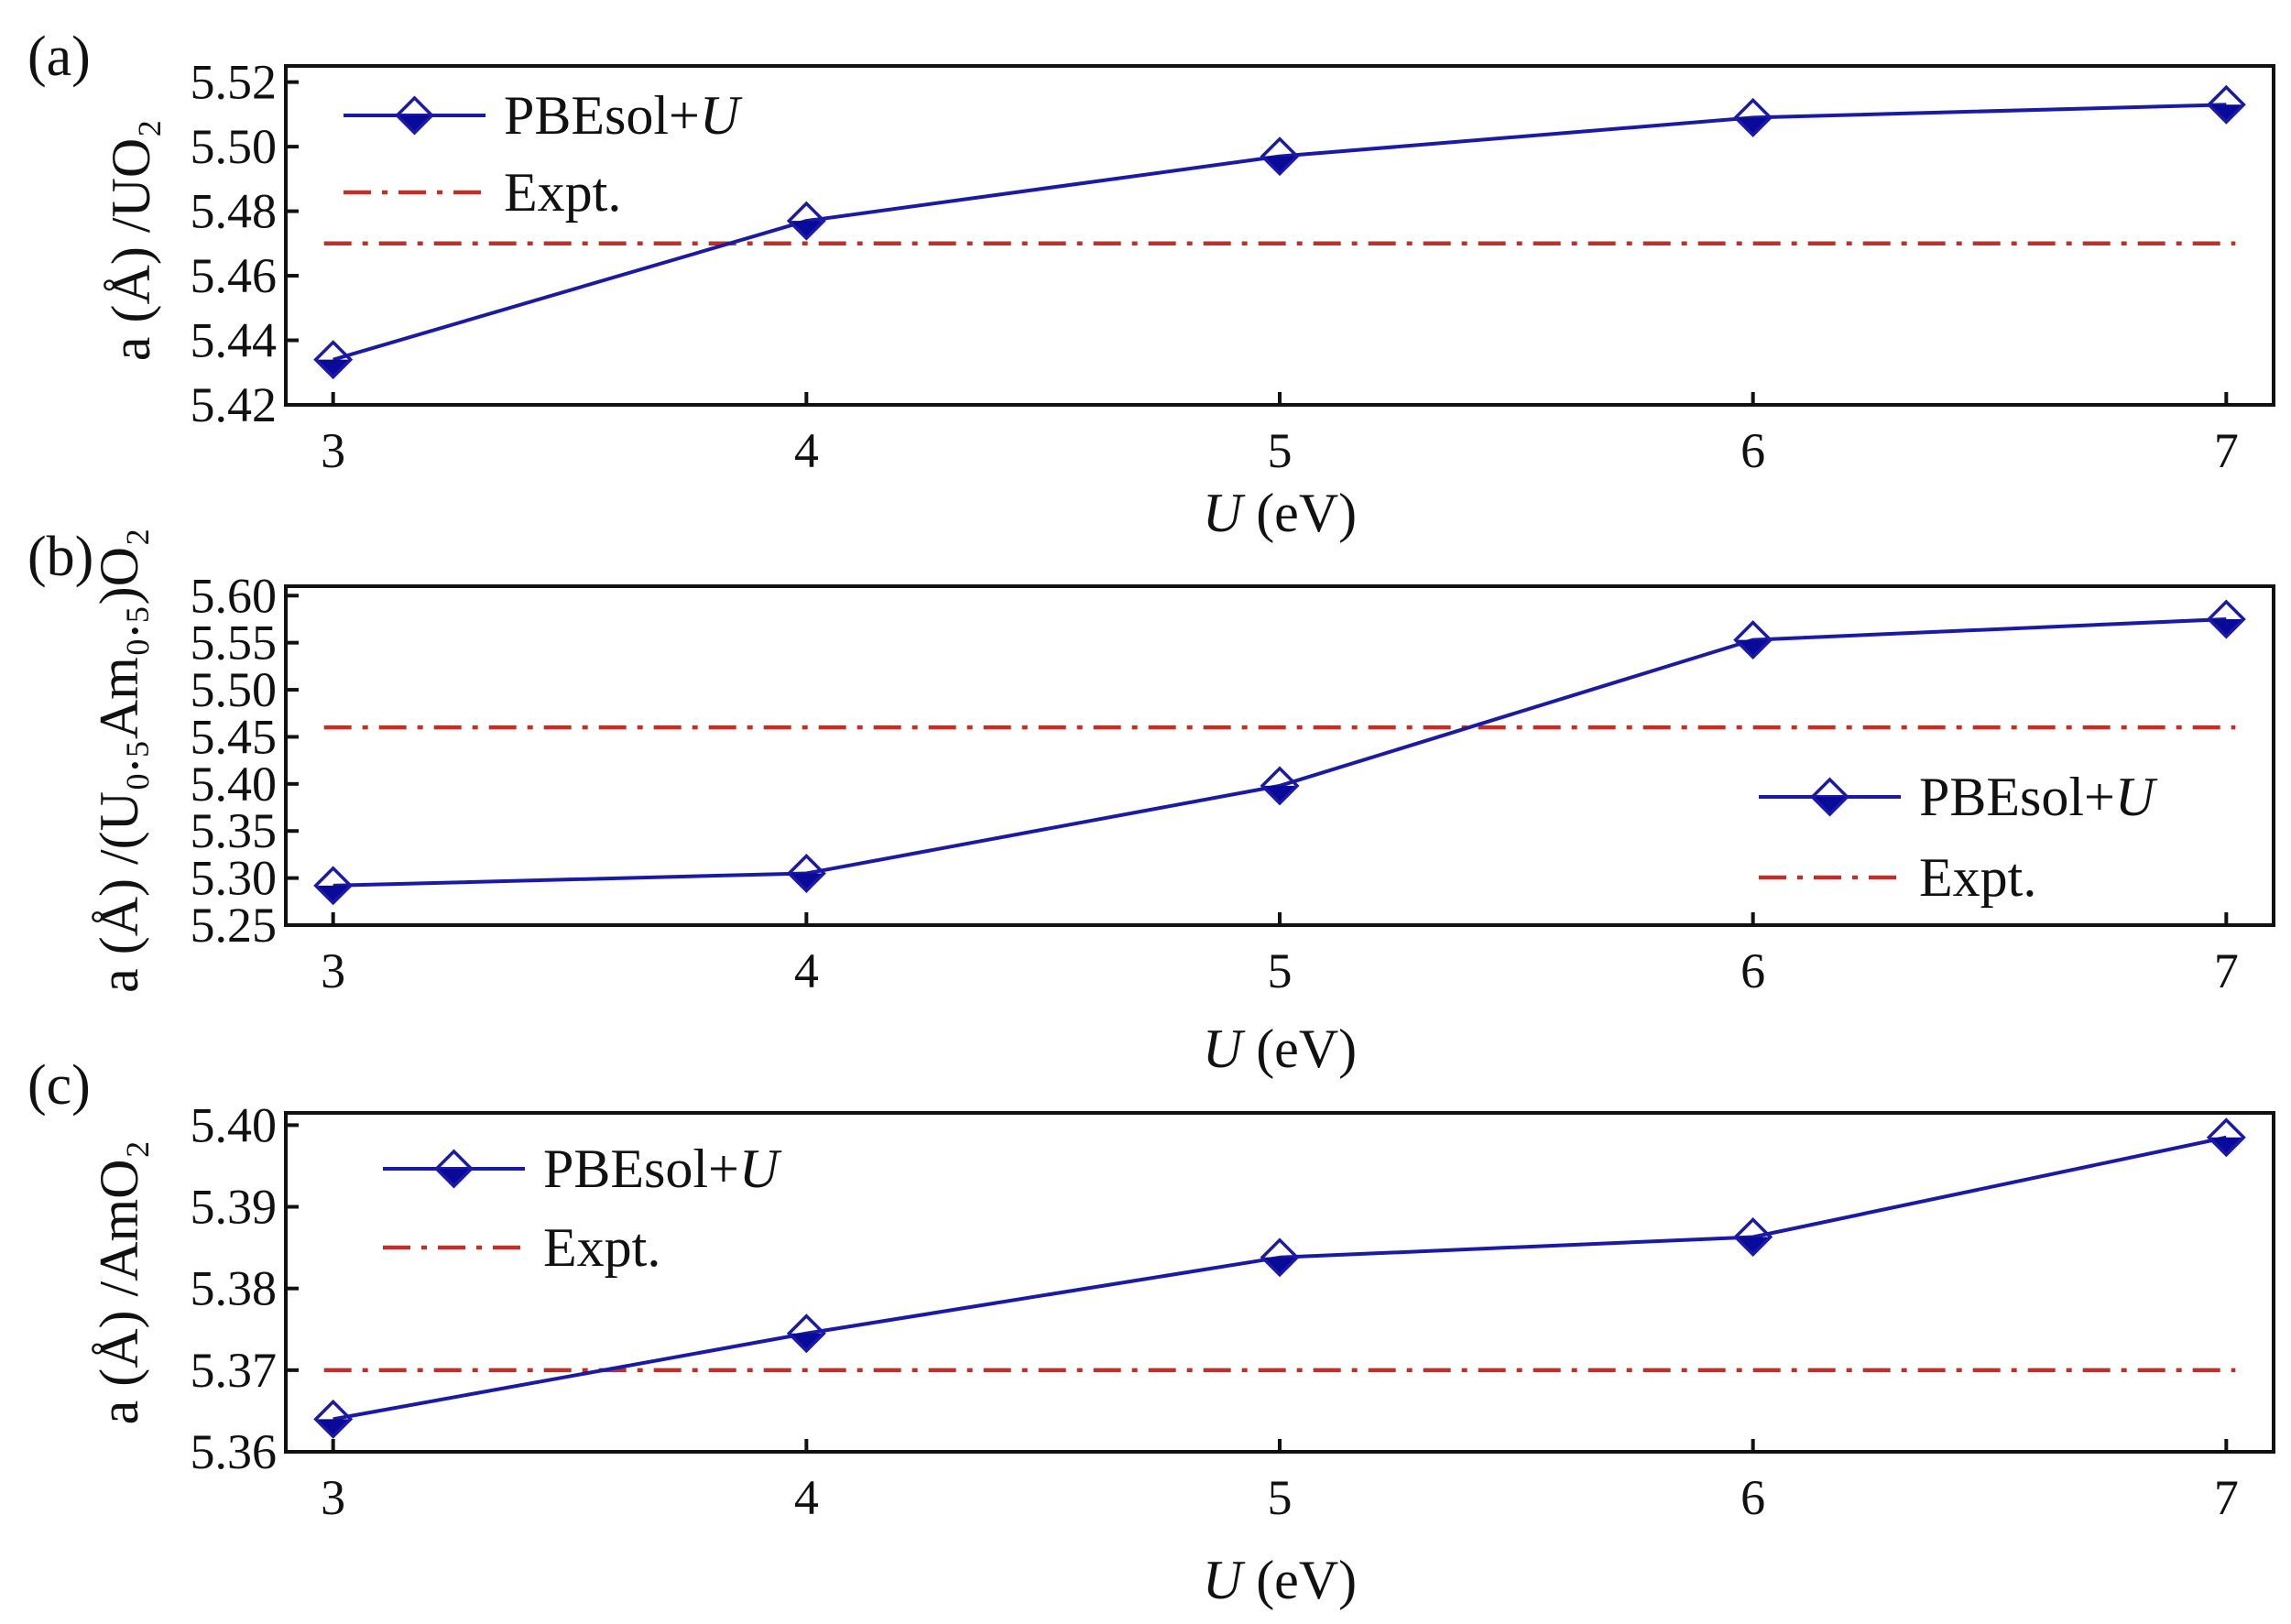 This screenshot has height=1624, width=2291. Describe the element at coordinates (2226, 970) in the screenshot. I see `panel-b-xtick-4-label: 7` at that location.